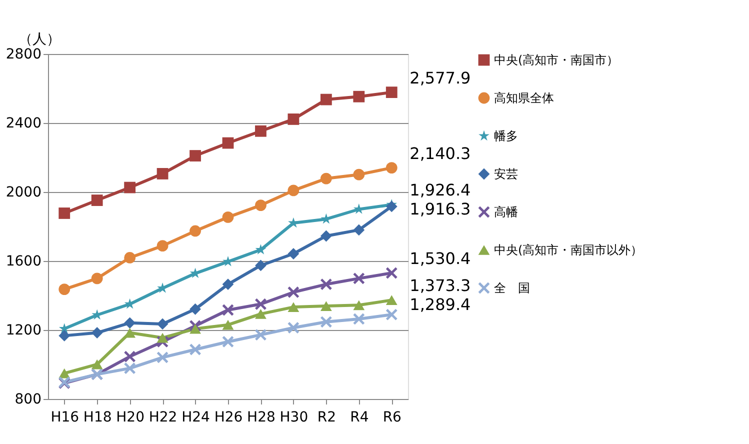  I want to click on y-tick-label: 1600, so click(24, 262).